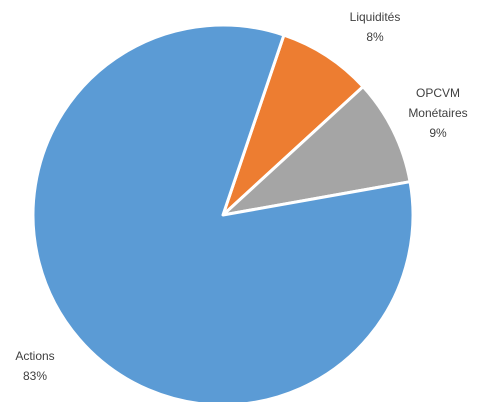 This screenshot has height=402, width=481. Describe the element at coordinates (35, 376) in the screenshot. I see `label-actions-value: 83%` at that location.